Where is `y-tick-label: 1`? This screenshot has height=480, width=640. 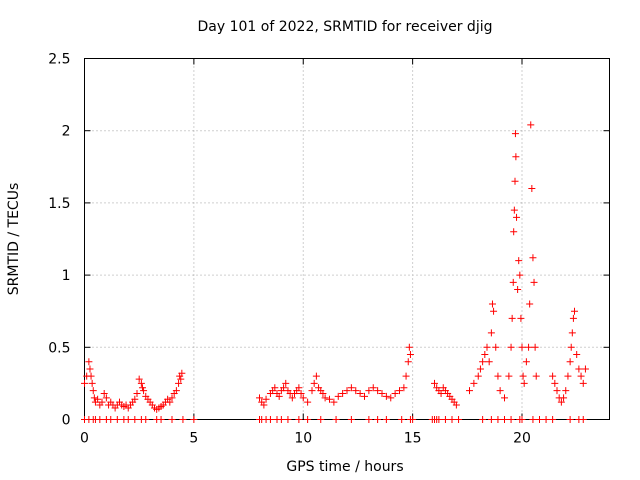 y-tick-label: 1 is located at coordinates (66, 276).